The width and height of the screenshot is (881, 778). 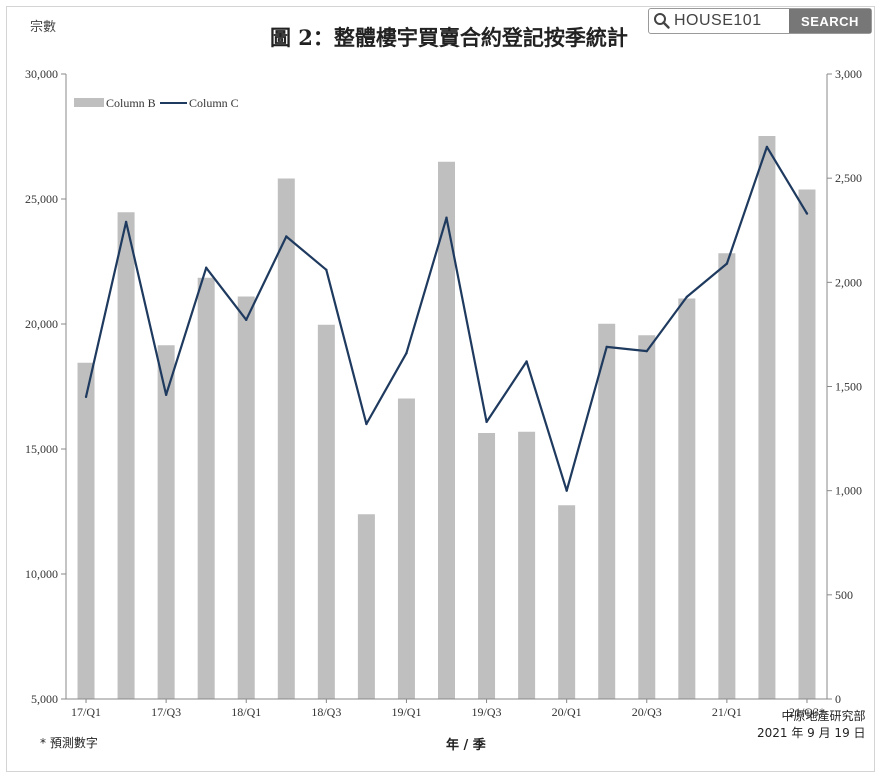 I want to click on y-tick-label: 20,000, so click(x=41, y=324).